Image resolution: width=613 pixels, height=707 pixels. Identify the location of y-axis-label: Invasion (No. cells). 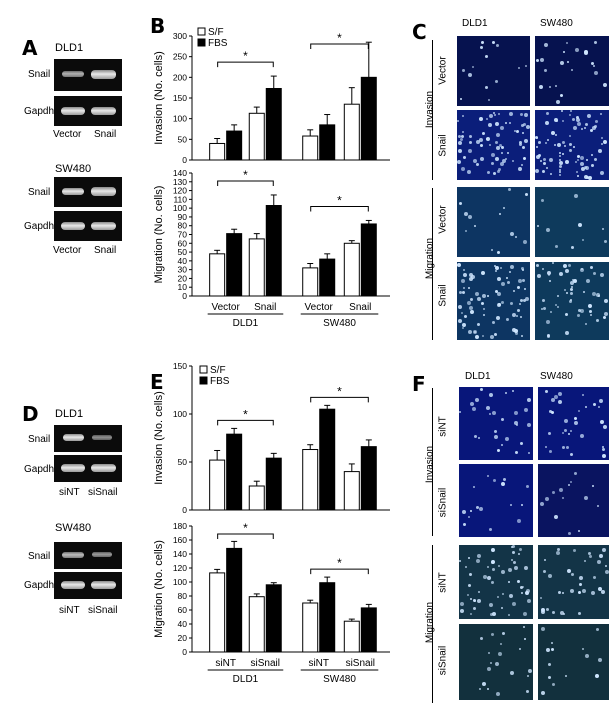
(159, 438).